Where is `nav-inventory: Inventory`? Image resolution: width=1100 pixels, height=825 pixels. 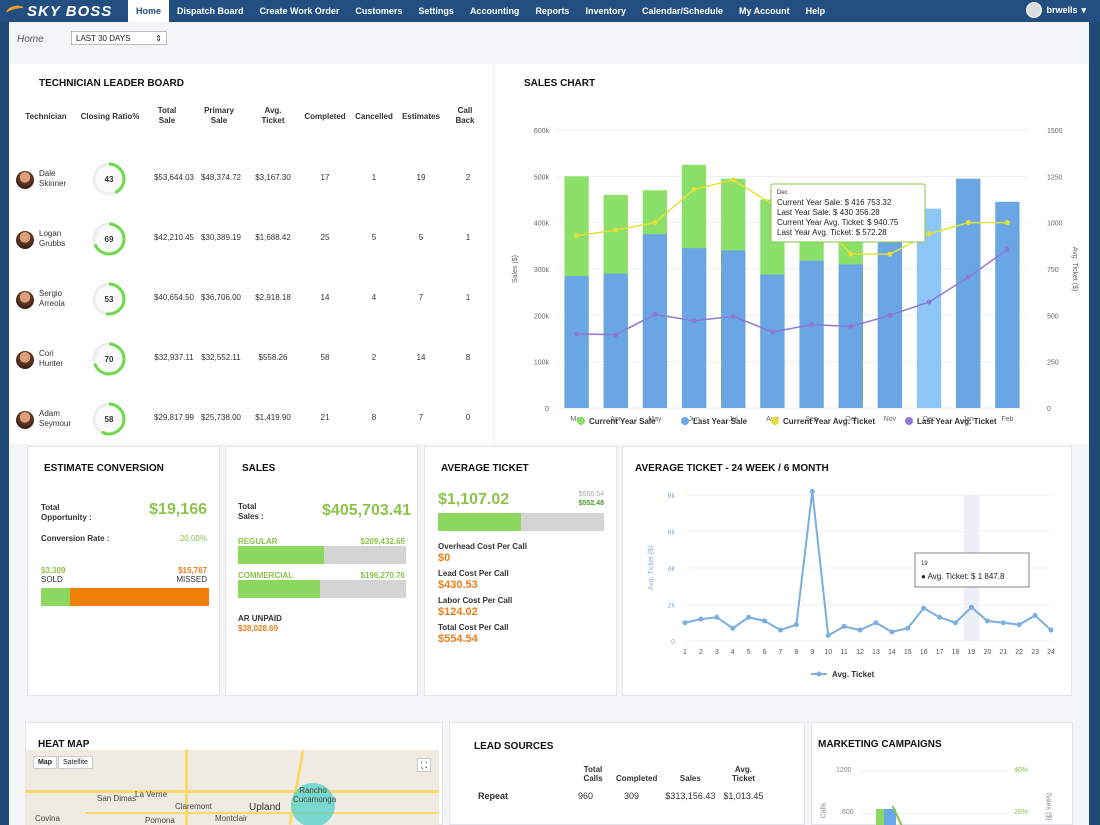 nav-inventory: Inventory is located at coordinates (605, 11).